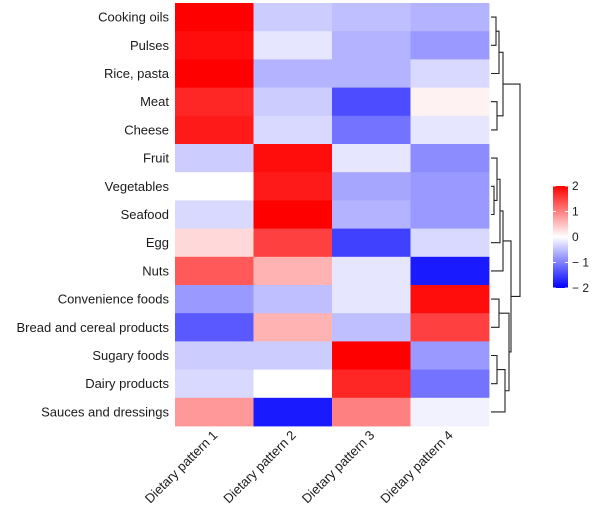  Describe the element at coordinates (137, 73) in the screenshot. I see `row-label: Rice, pasta` at that location.